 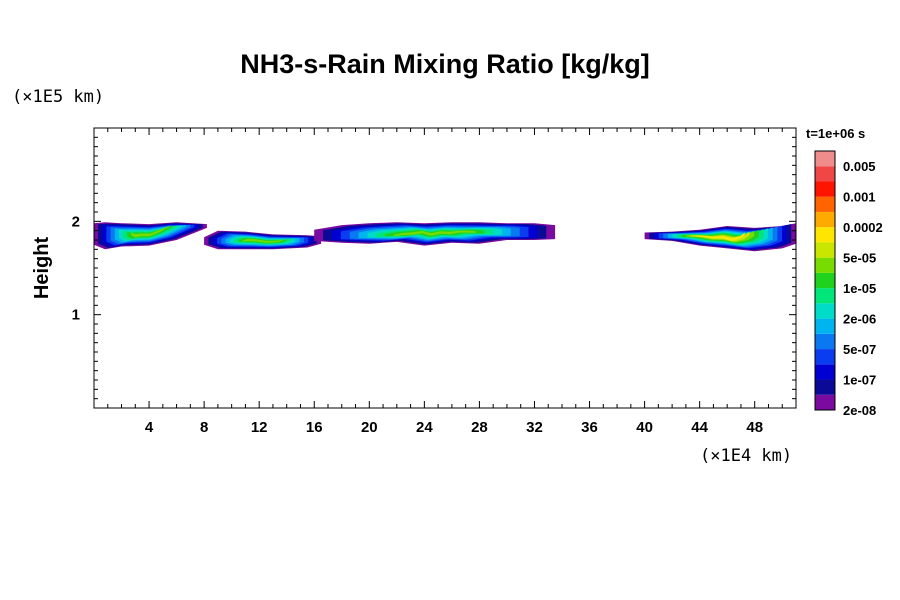 What do you see at coordinates (644, 427) in the screenshot?
I see `x-tick-label: 40` at bounding box center [644, 427].